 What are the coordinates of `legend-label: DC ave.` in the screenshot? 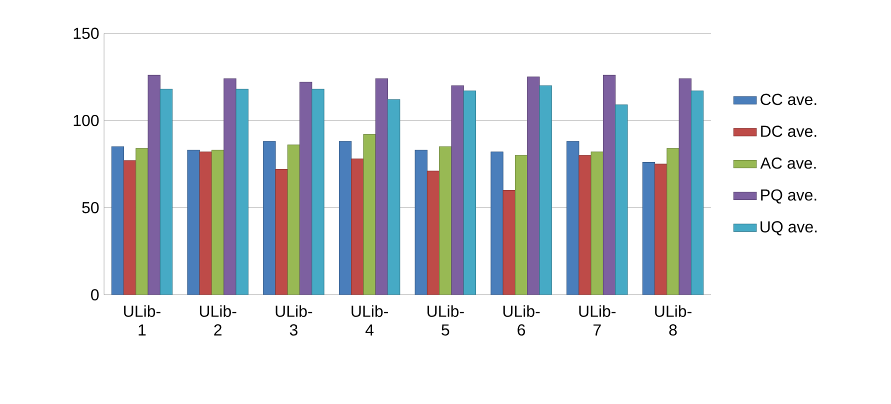 It's located at (788, 131).